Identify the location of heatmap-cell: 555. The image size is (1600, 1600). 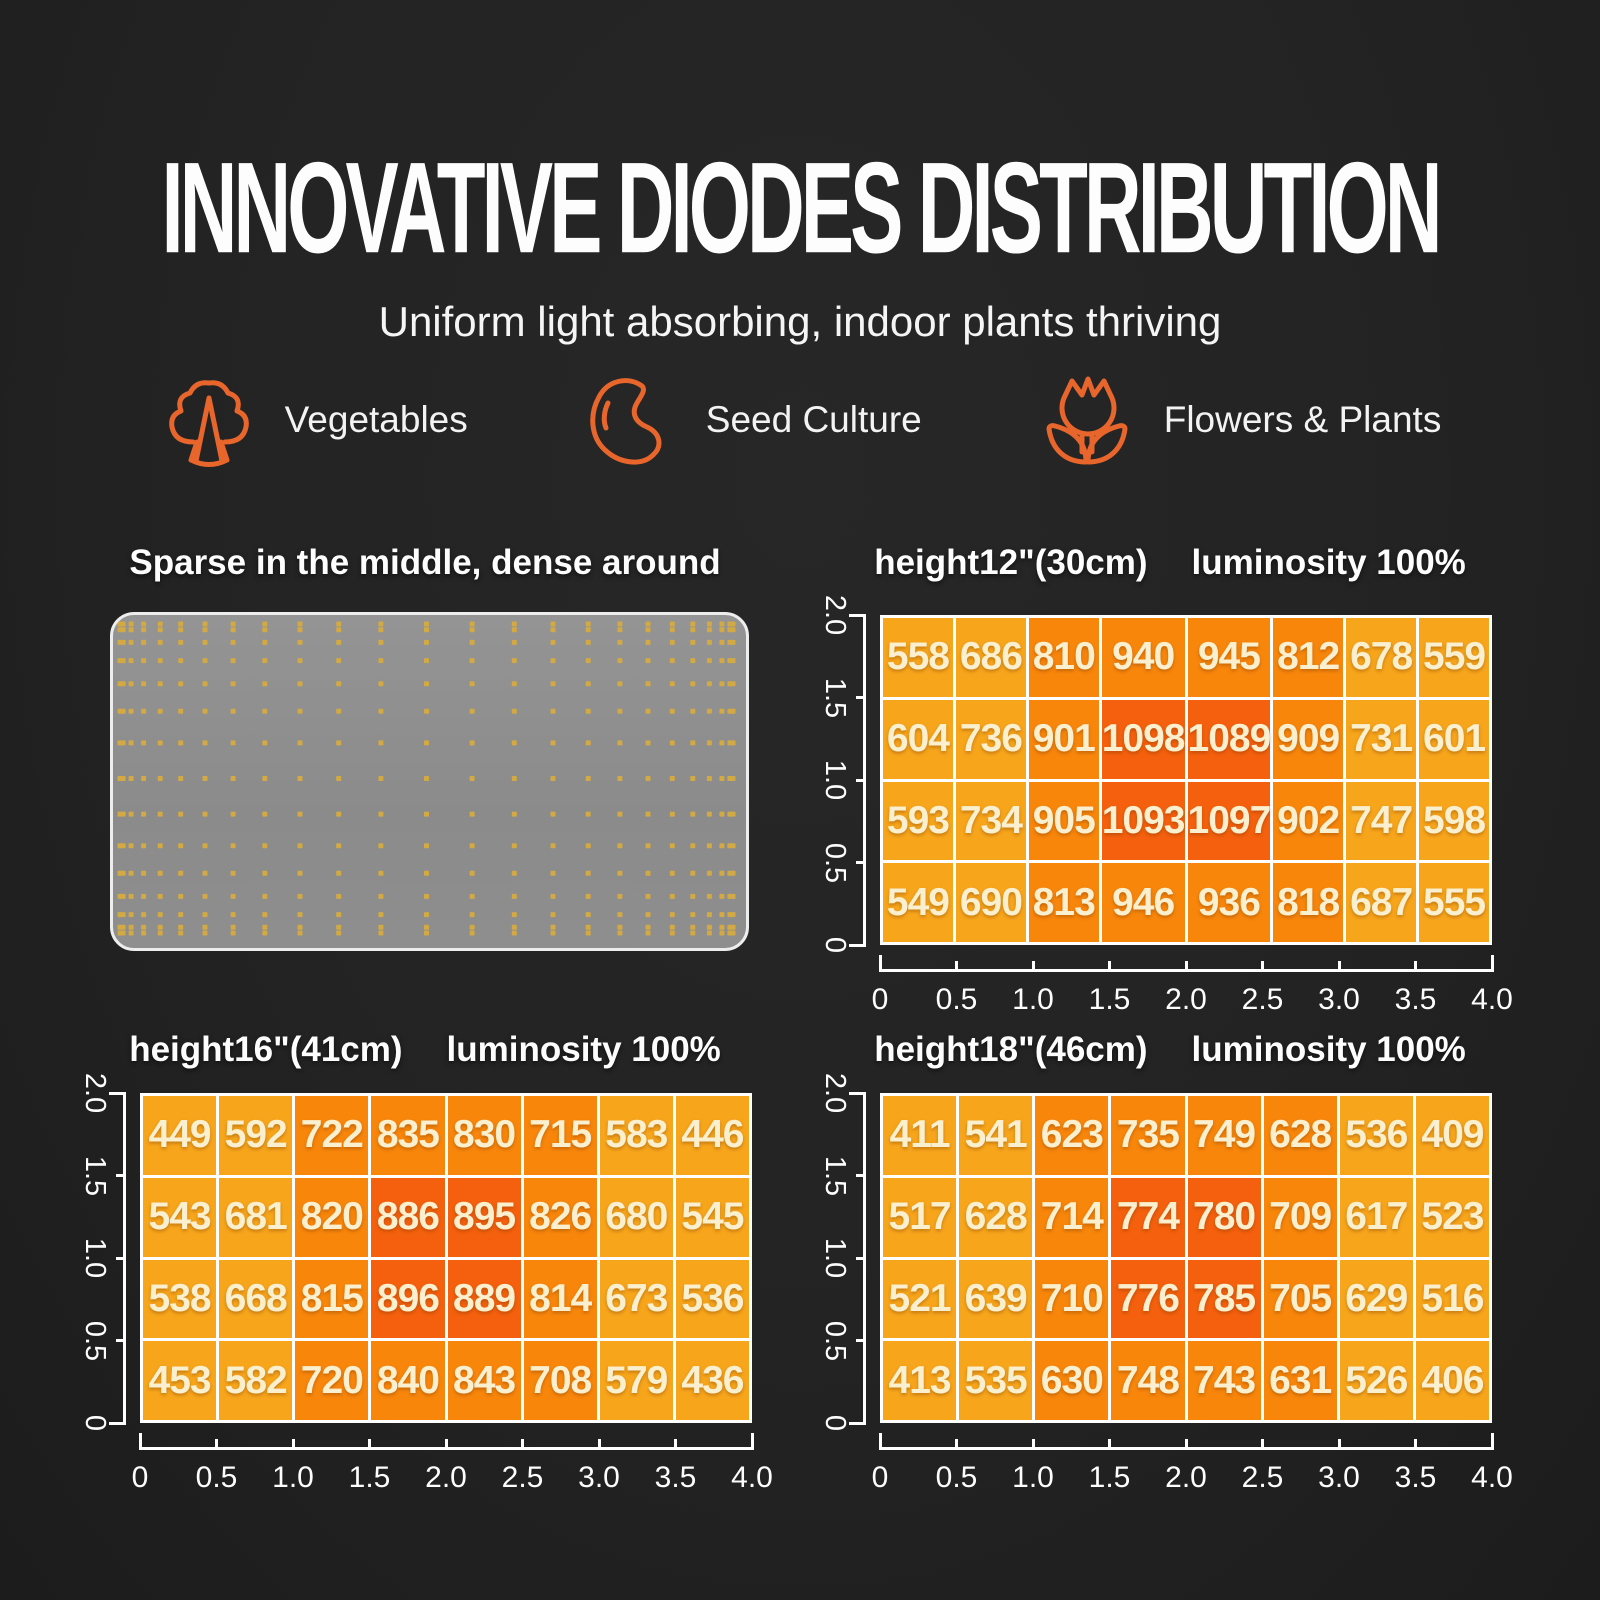
(1454, 902).